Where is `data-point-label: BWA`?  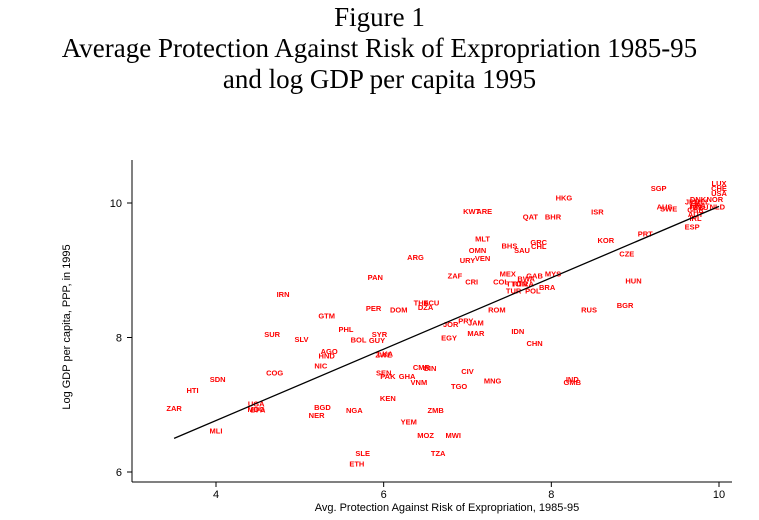 data-point-label: BWA is located at coordinates (526, 278).